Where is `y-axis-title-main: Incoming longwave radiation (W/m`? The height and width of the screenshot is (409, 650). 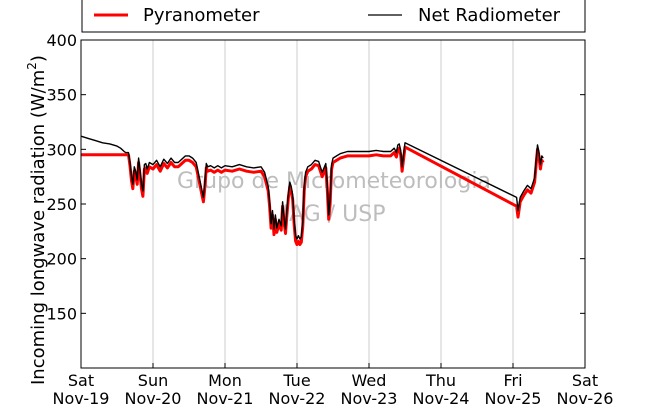 y-axis-title-main: Incoming longwave radiation (W/m is located at coordinates (38, 227).